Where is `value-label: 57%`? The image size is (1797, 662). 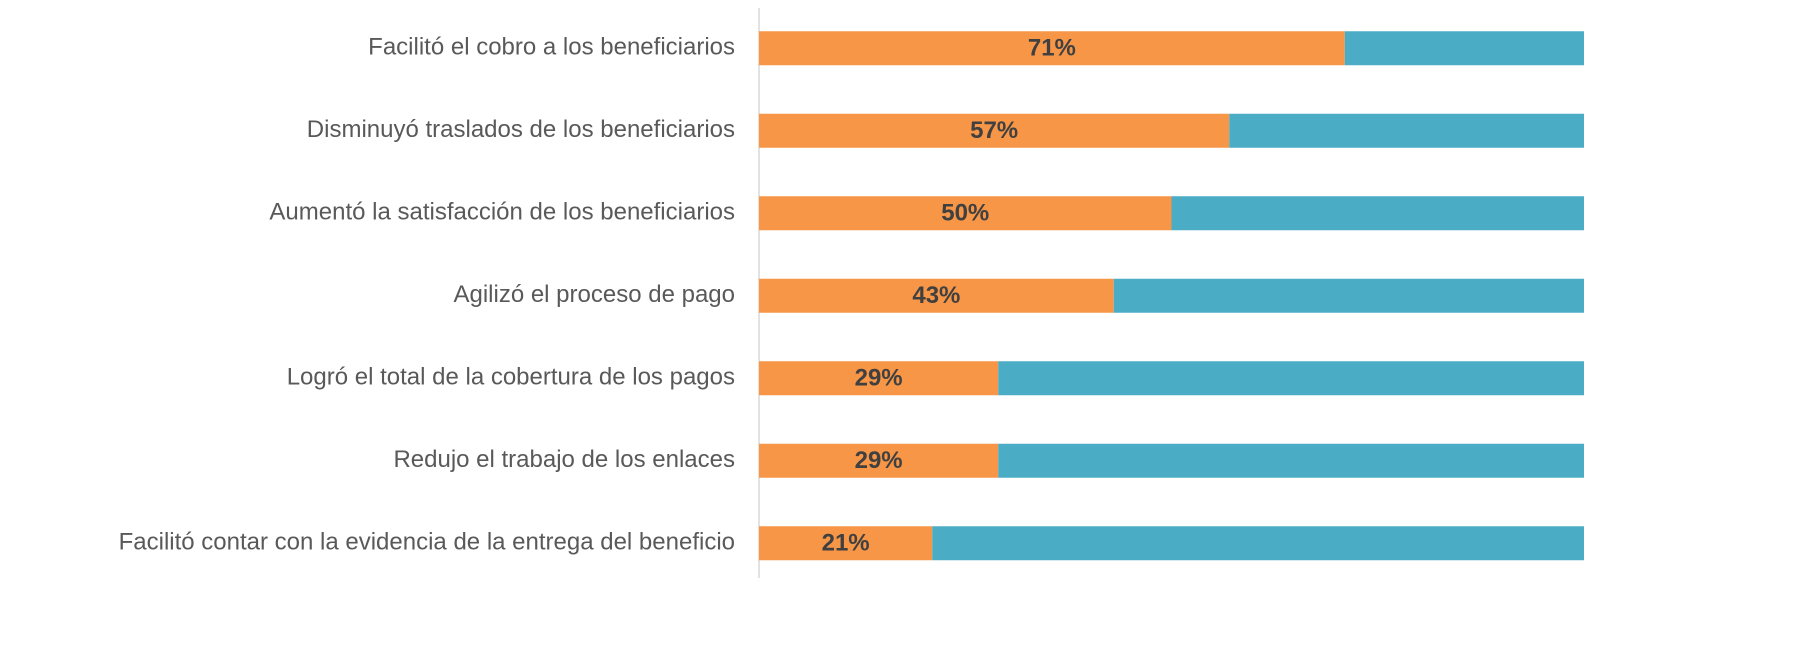 value-label: 57% is located at coordinates (994, 130).